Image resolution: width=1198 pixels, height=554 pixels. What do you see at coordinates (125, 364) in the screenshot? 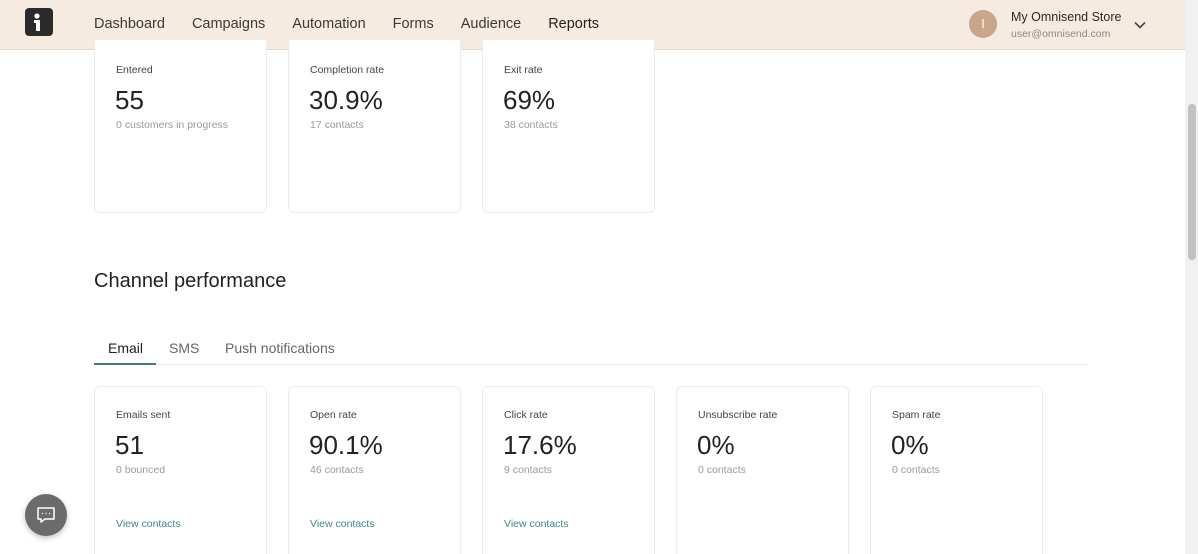
I see `active-tab-indicator` at bounding box center [125, 364].